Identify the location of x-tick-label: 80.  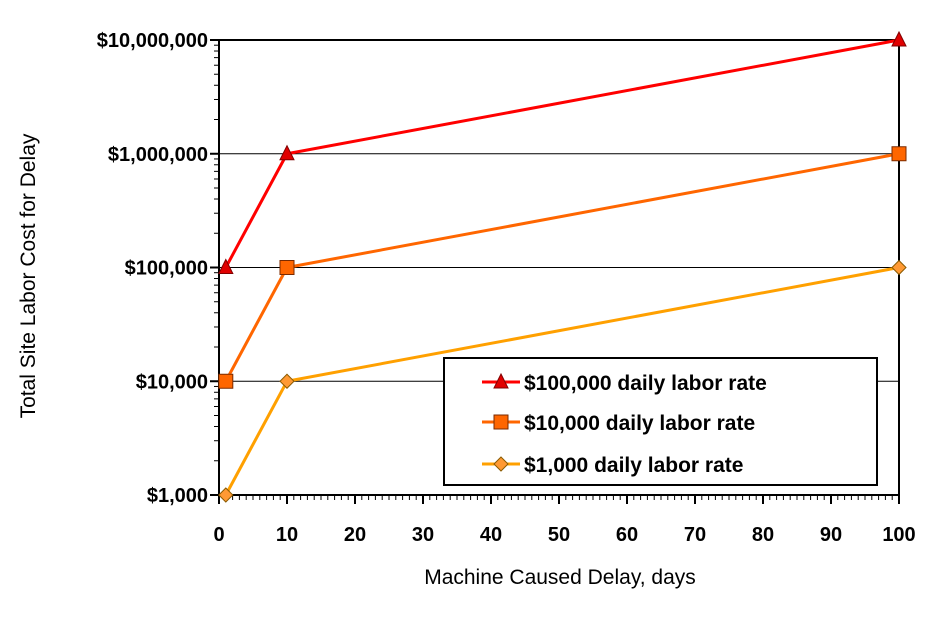
(763, 535).